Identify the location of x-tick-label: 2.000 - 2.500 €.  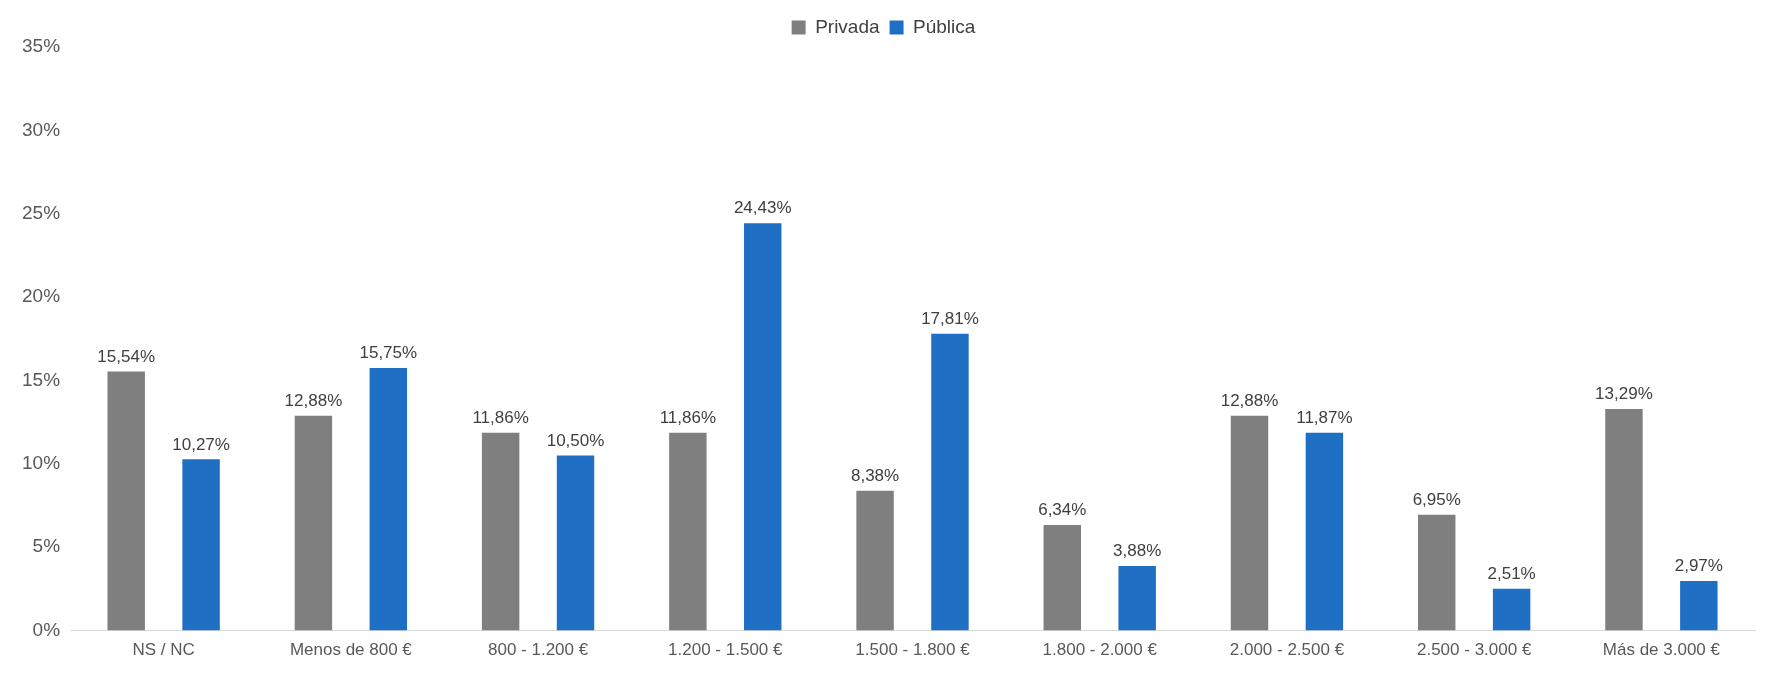
(1287, 650).